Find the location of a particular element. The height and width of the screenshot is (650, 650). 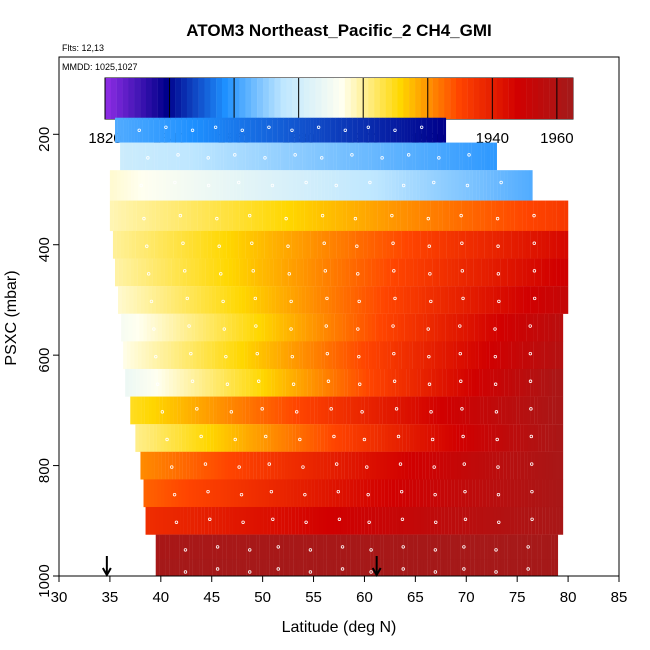

x-tick-label: 85 is located at coordinates (619, 597).